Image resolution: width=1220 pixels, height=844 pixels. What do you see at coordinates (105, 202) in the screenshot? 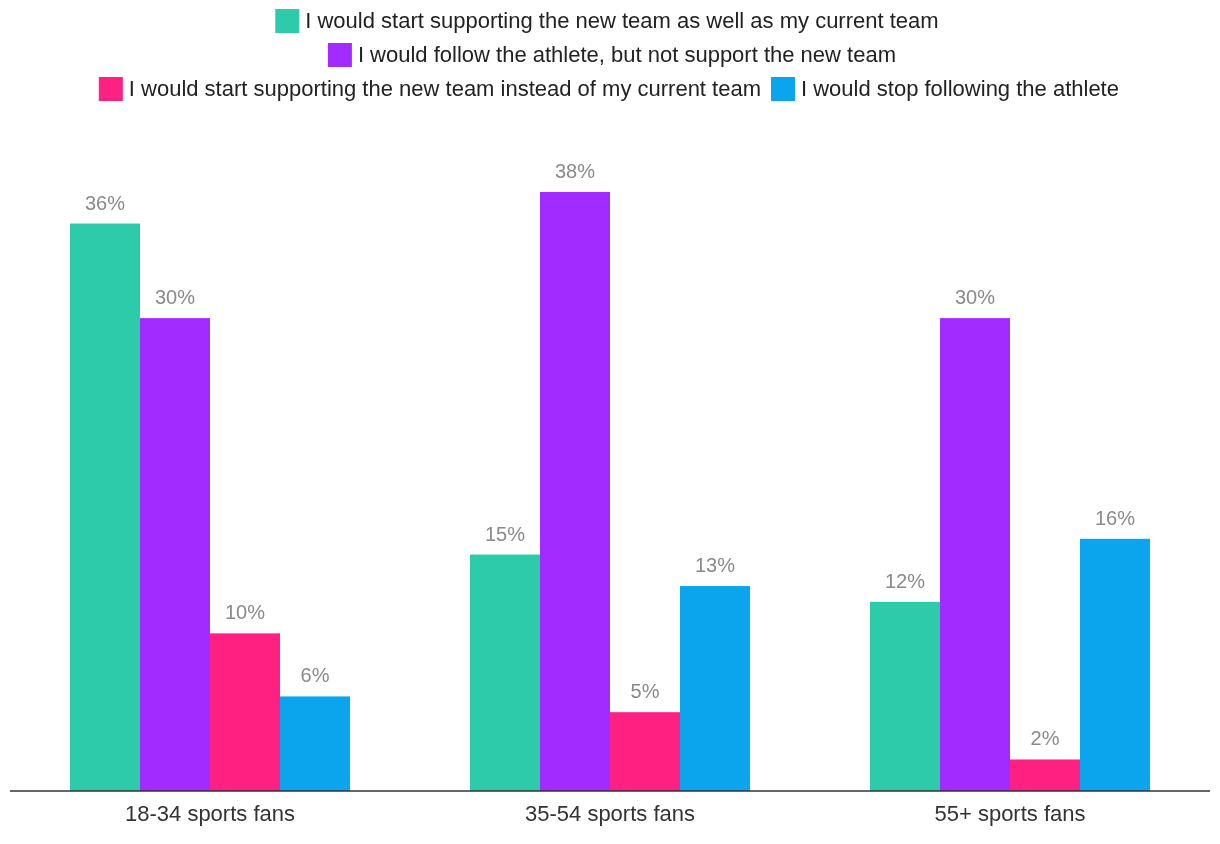
I see `data-label: 36%` at bounding box center [105, 202].